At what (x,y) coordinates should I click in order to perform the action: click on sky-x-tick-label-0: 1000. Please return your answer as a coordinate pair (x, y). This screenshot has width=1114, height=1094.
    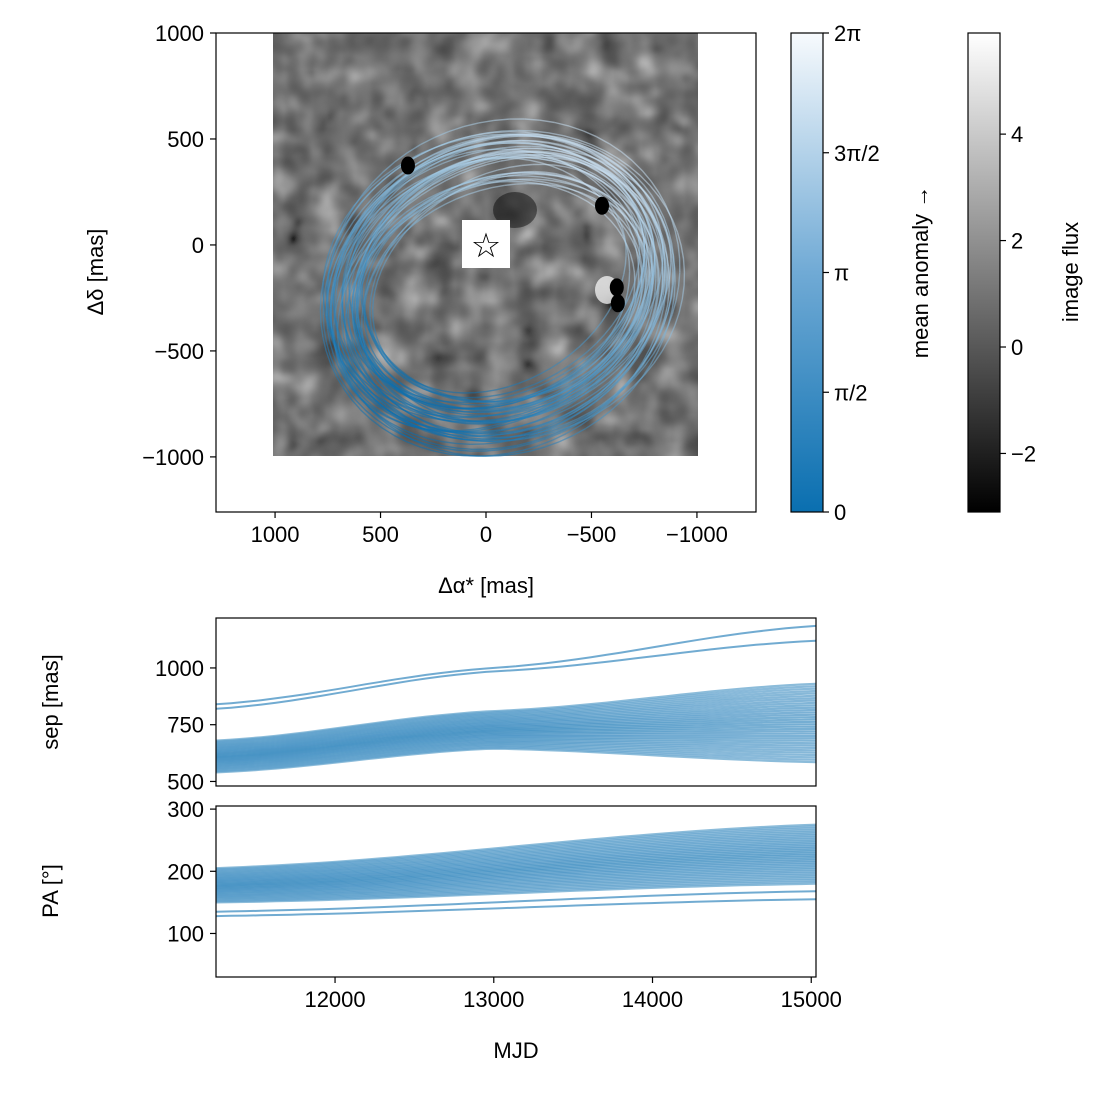
    Looking at the image, I should click on (275, 534).